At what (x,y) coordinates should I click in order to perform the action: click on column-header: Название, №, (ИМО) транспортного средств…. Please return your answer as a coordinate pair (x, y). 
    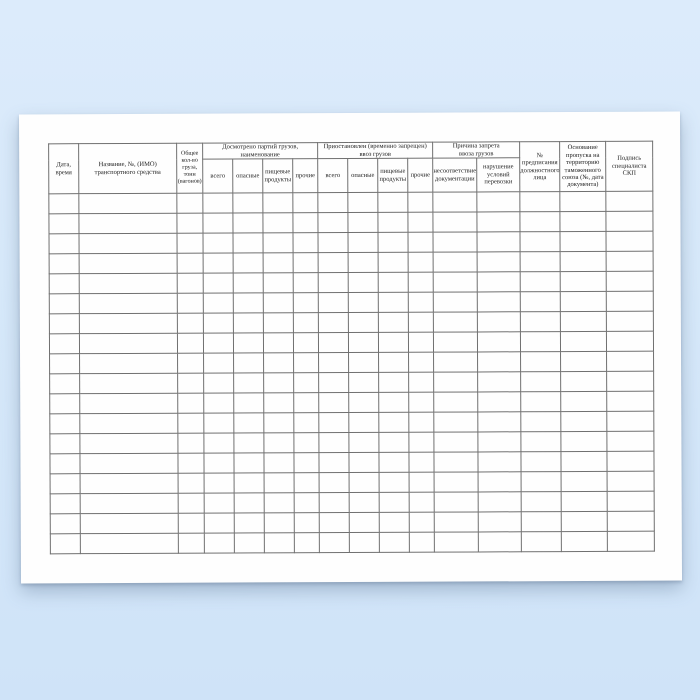
    Looking at the image, I should click on (127, 168).